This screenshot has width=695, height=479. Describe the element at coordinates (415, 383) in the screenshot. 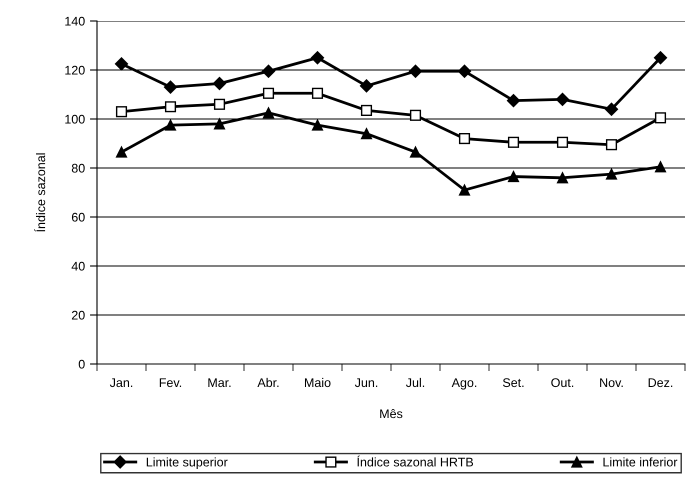

I see `x-tick-label: Jul.` at that location.